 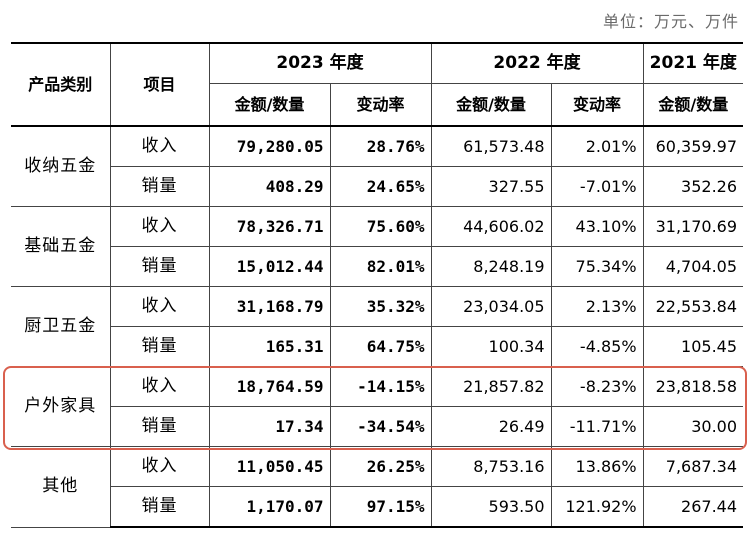 What do you see at coordinates (693, 146) in the screenshot?
I see `value-2021: 60,359.97` at bounding box center [693, 146].